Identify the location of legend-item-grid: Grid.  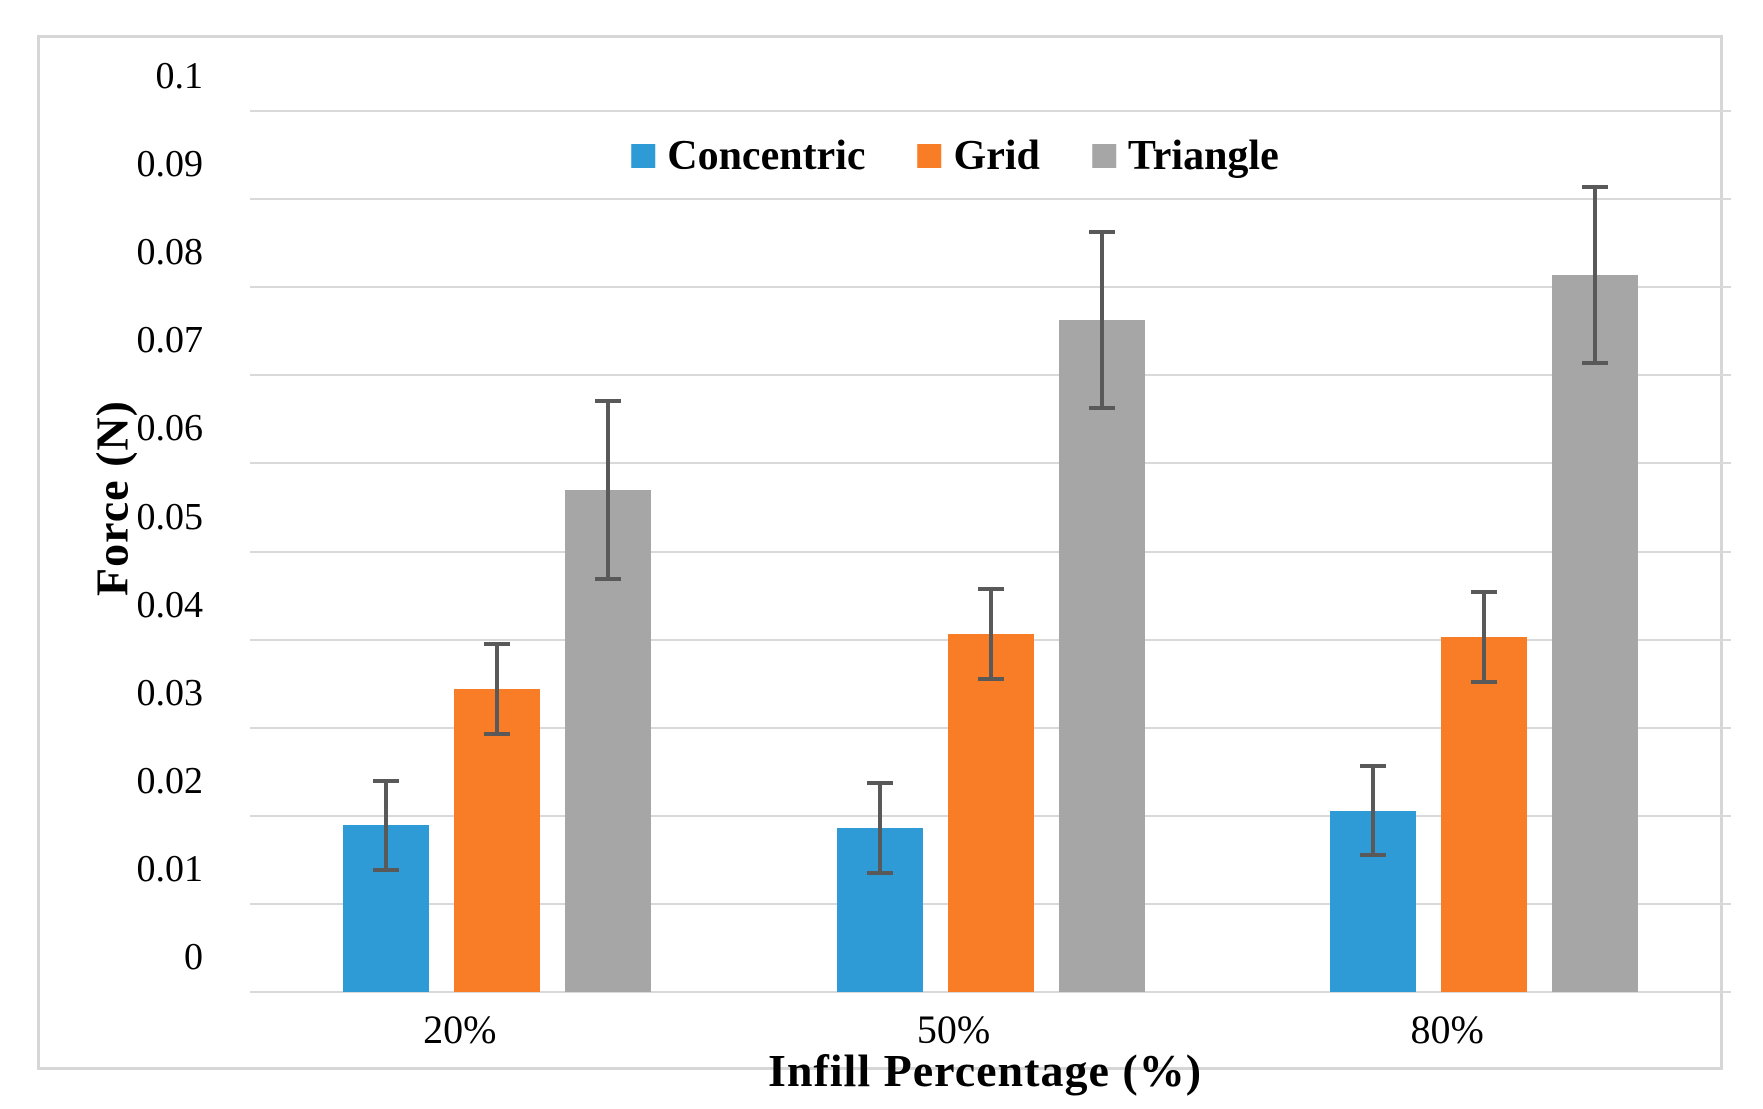
(978, 156).